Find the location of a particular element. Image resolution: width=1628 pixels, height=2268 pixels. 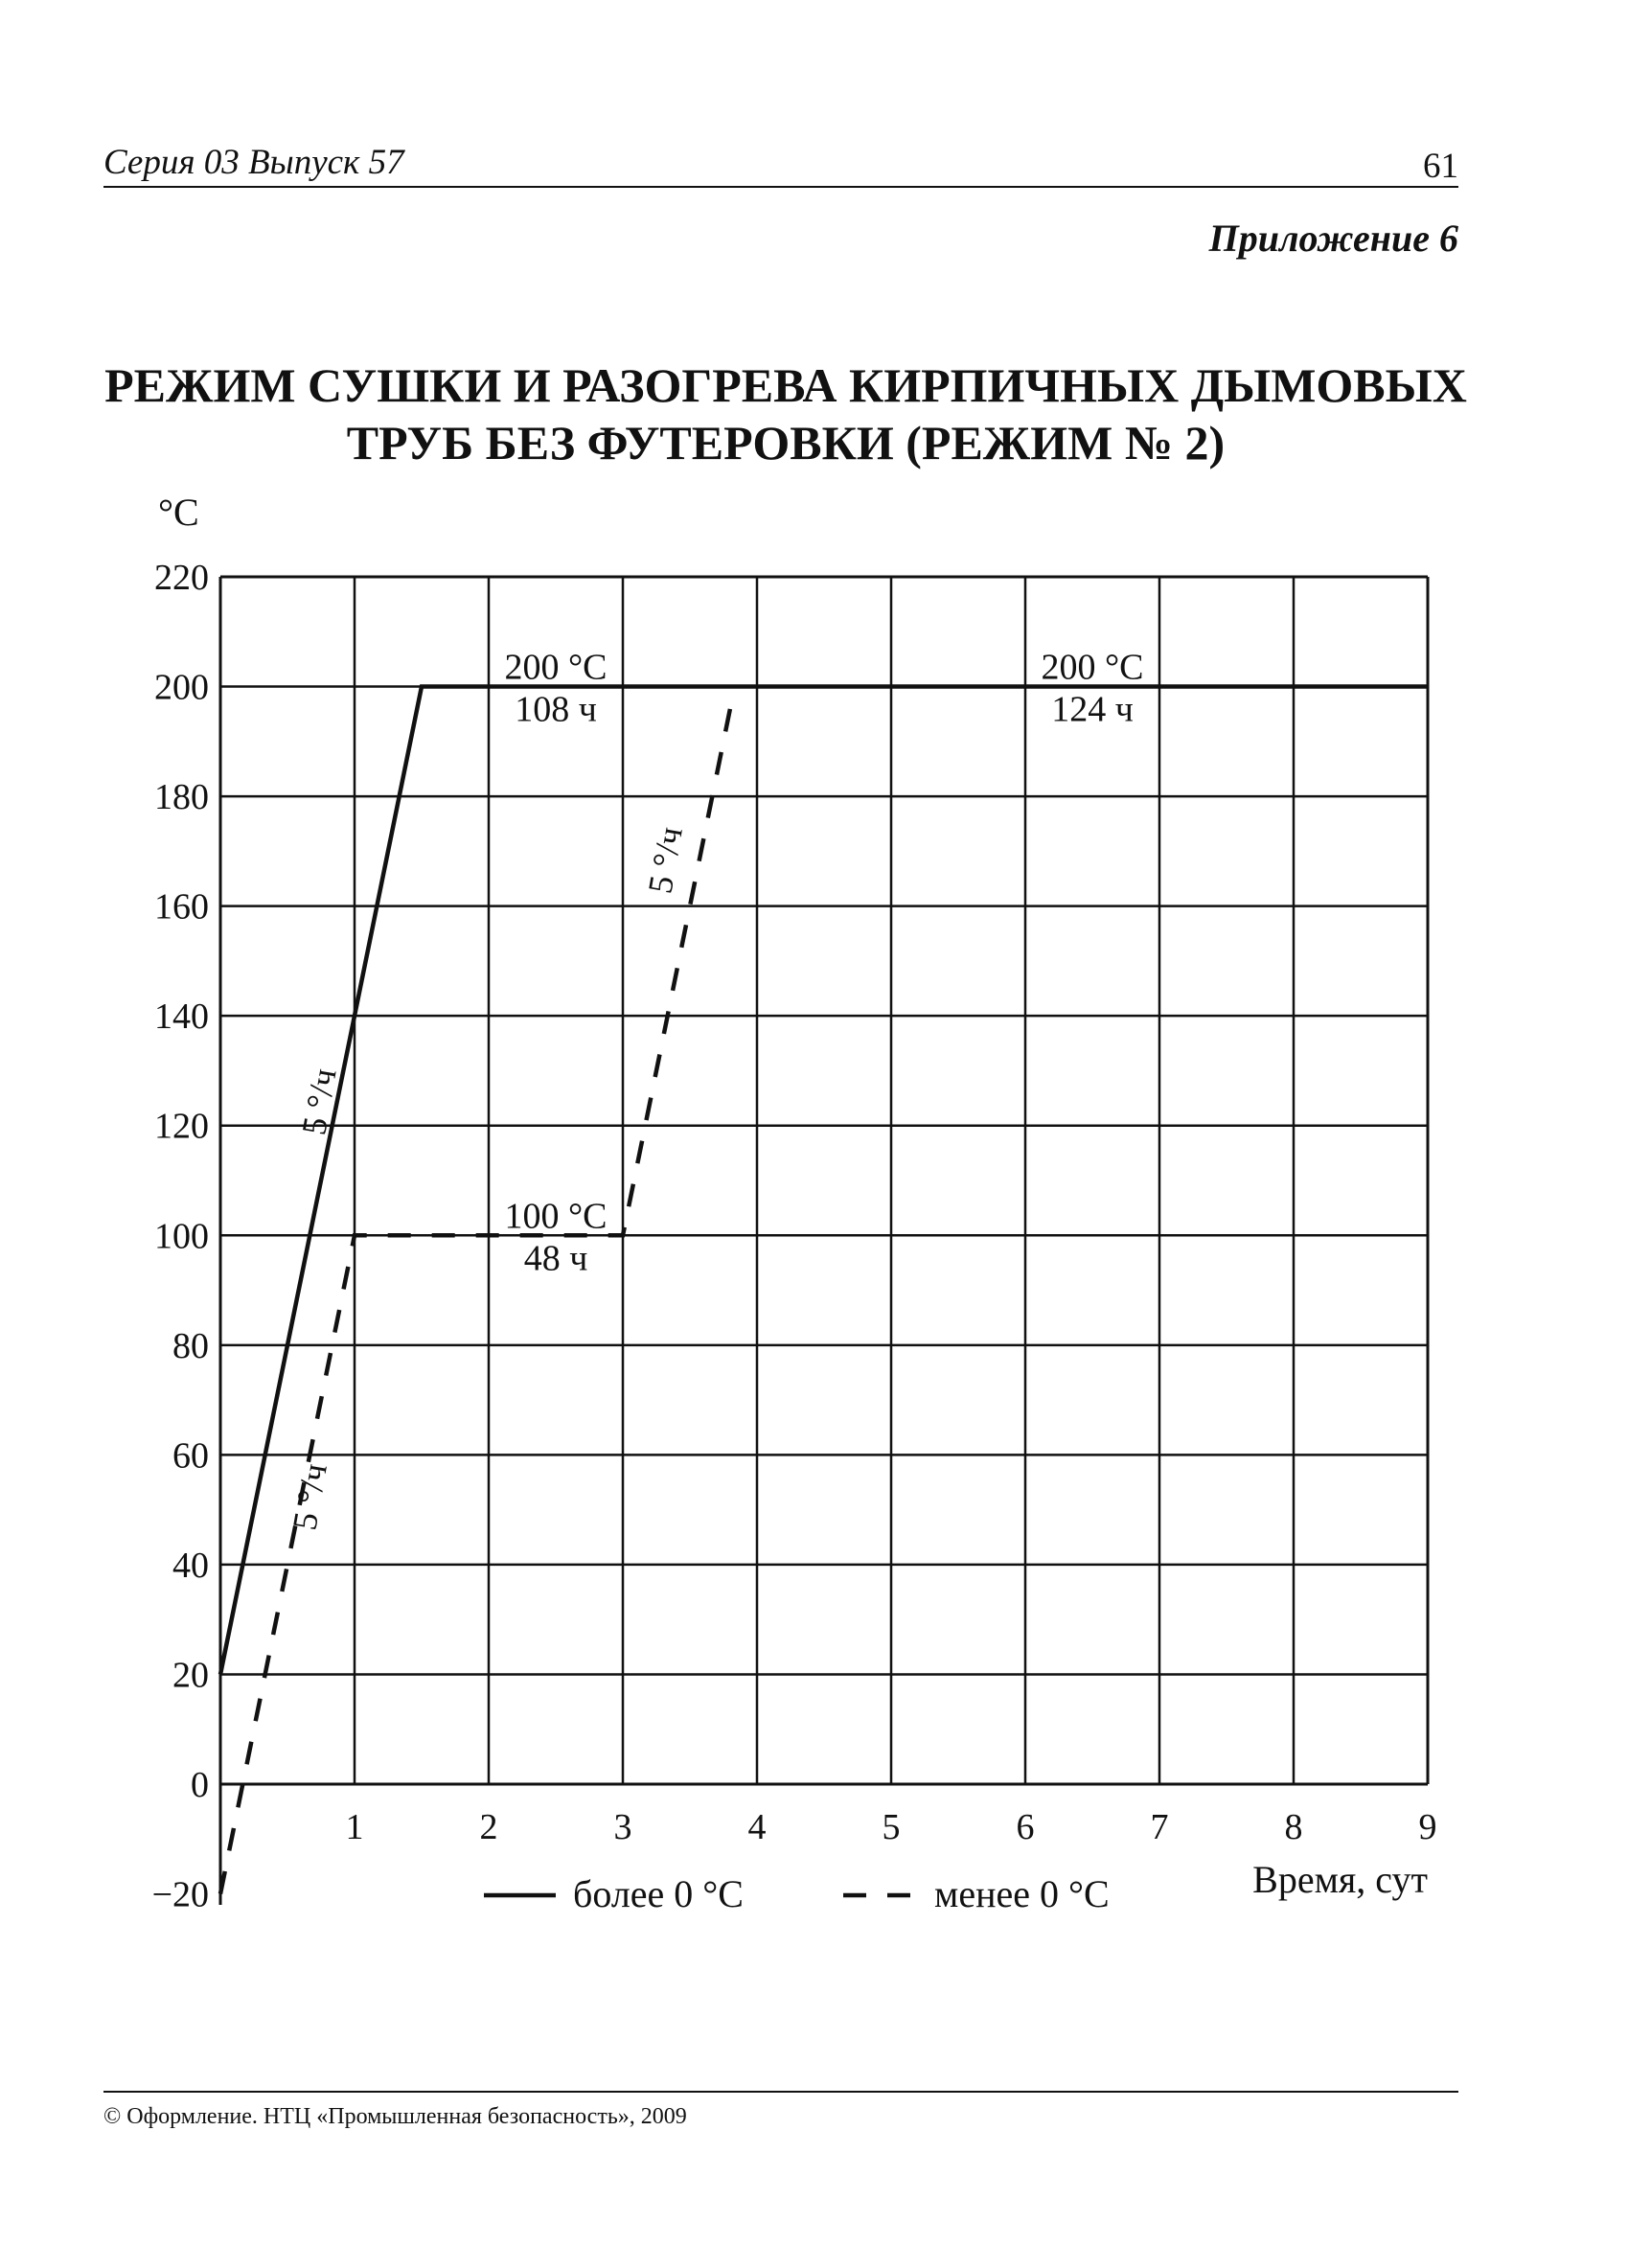

x-tick-label: 5 is located at coordinates (892, 1827).